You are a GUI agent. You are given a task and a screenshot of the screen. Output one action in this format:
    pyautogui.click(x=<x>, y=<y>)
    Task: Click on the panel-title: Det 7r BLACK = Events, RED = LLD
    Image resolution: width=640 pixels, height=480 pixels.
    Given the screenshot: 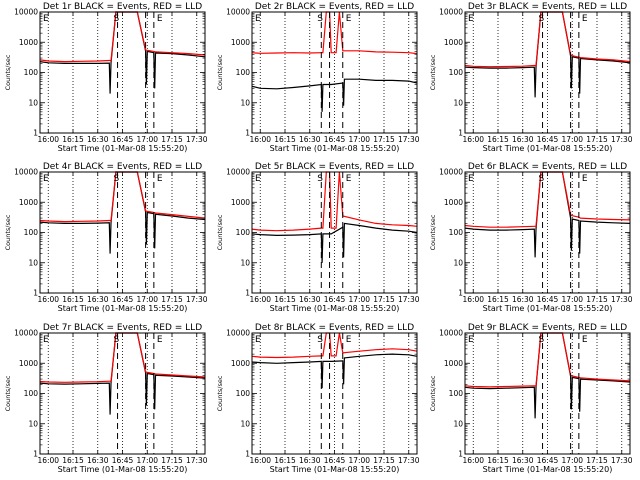 What is the action you would take?
    pyautogui.click(x=122, y=328)
    